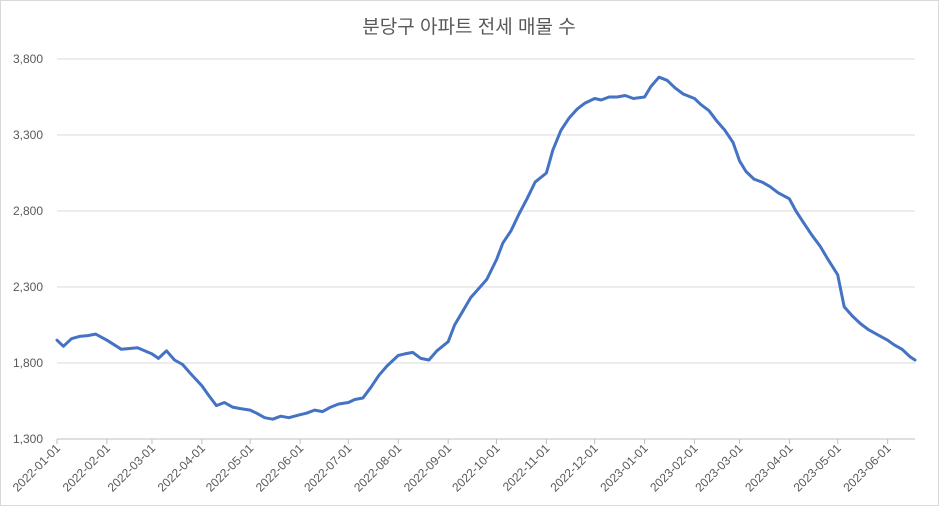 The height and width of the screenshot is (506, 939). I want to click on x-tick-label: 2022-09-01, so click(428, 468).